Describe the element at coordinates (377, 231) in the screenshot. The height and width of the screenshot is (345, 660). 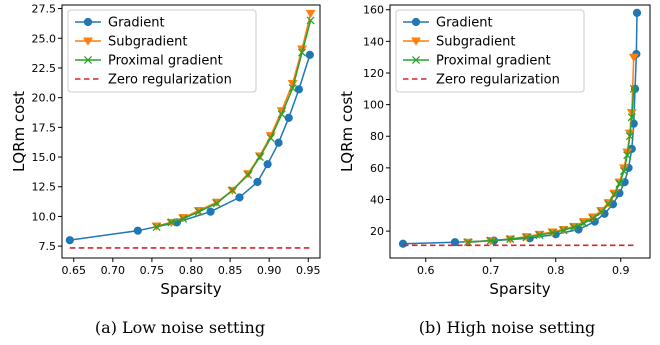
I see `y-tick-label: 20` at that location.